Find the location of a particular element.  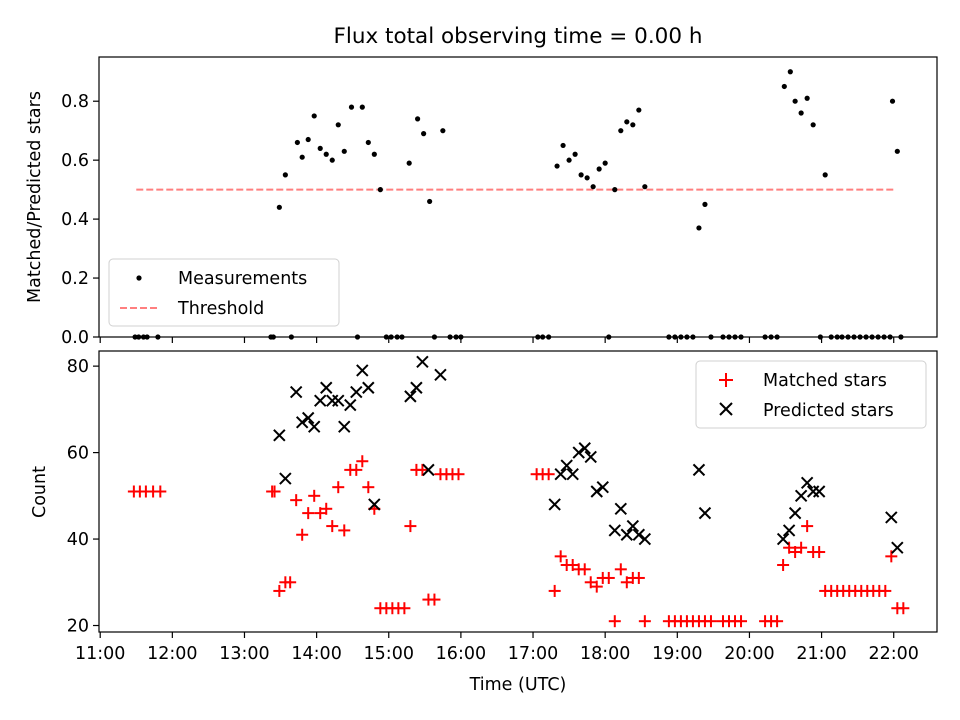

x-tick-label: 19:00 is located at coordinates (677, 654).